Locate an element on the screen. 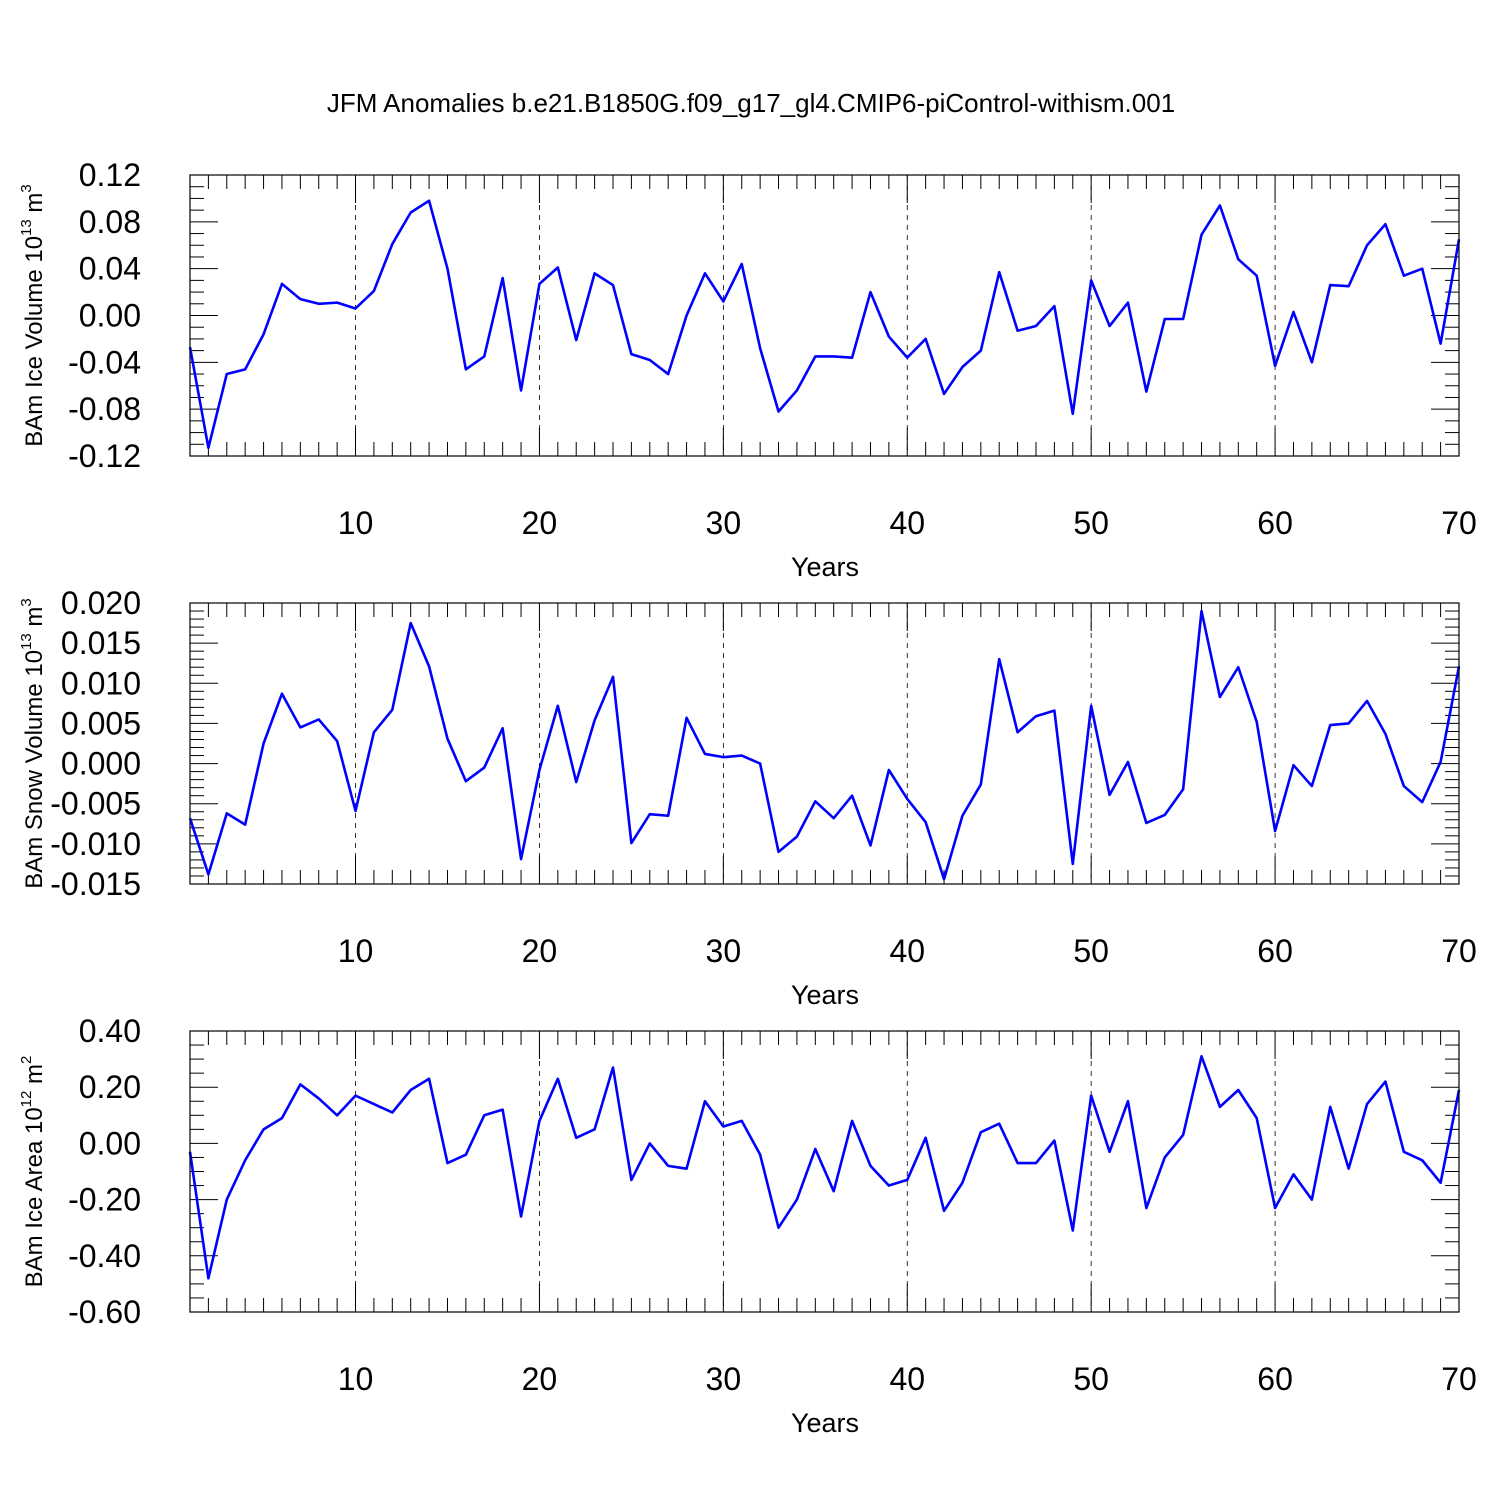  y-tick-label: -0.04 is located at coordinates (104, 362).